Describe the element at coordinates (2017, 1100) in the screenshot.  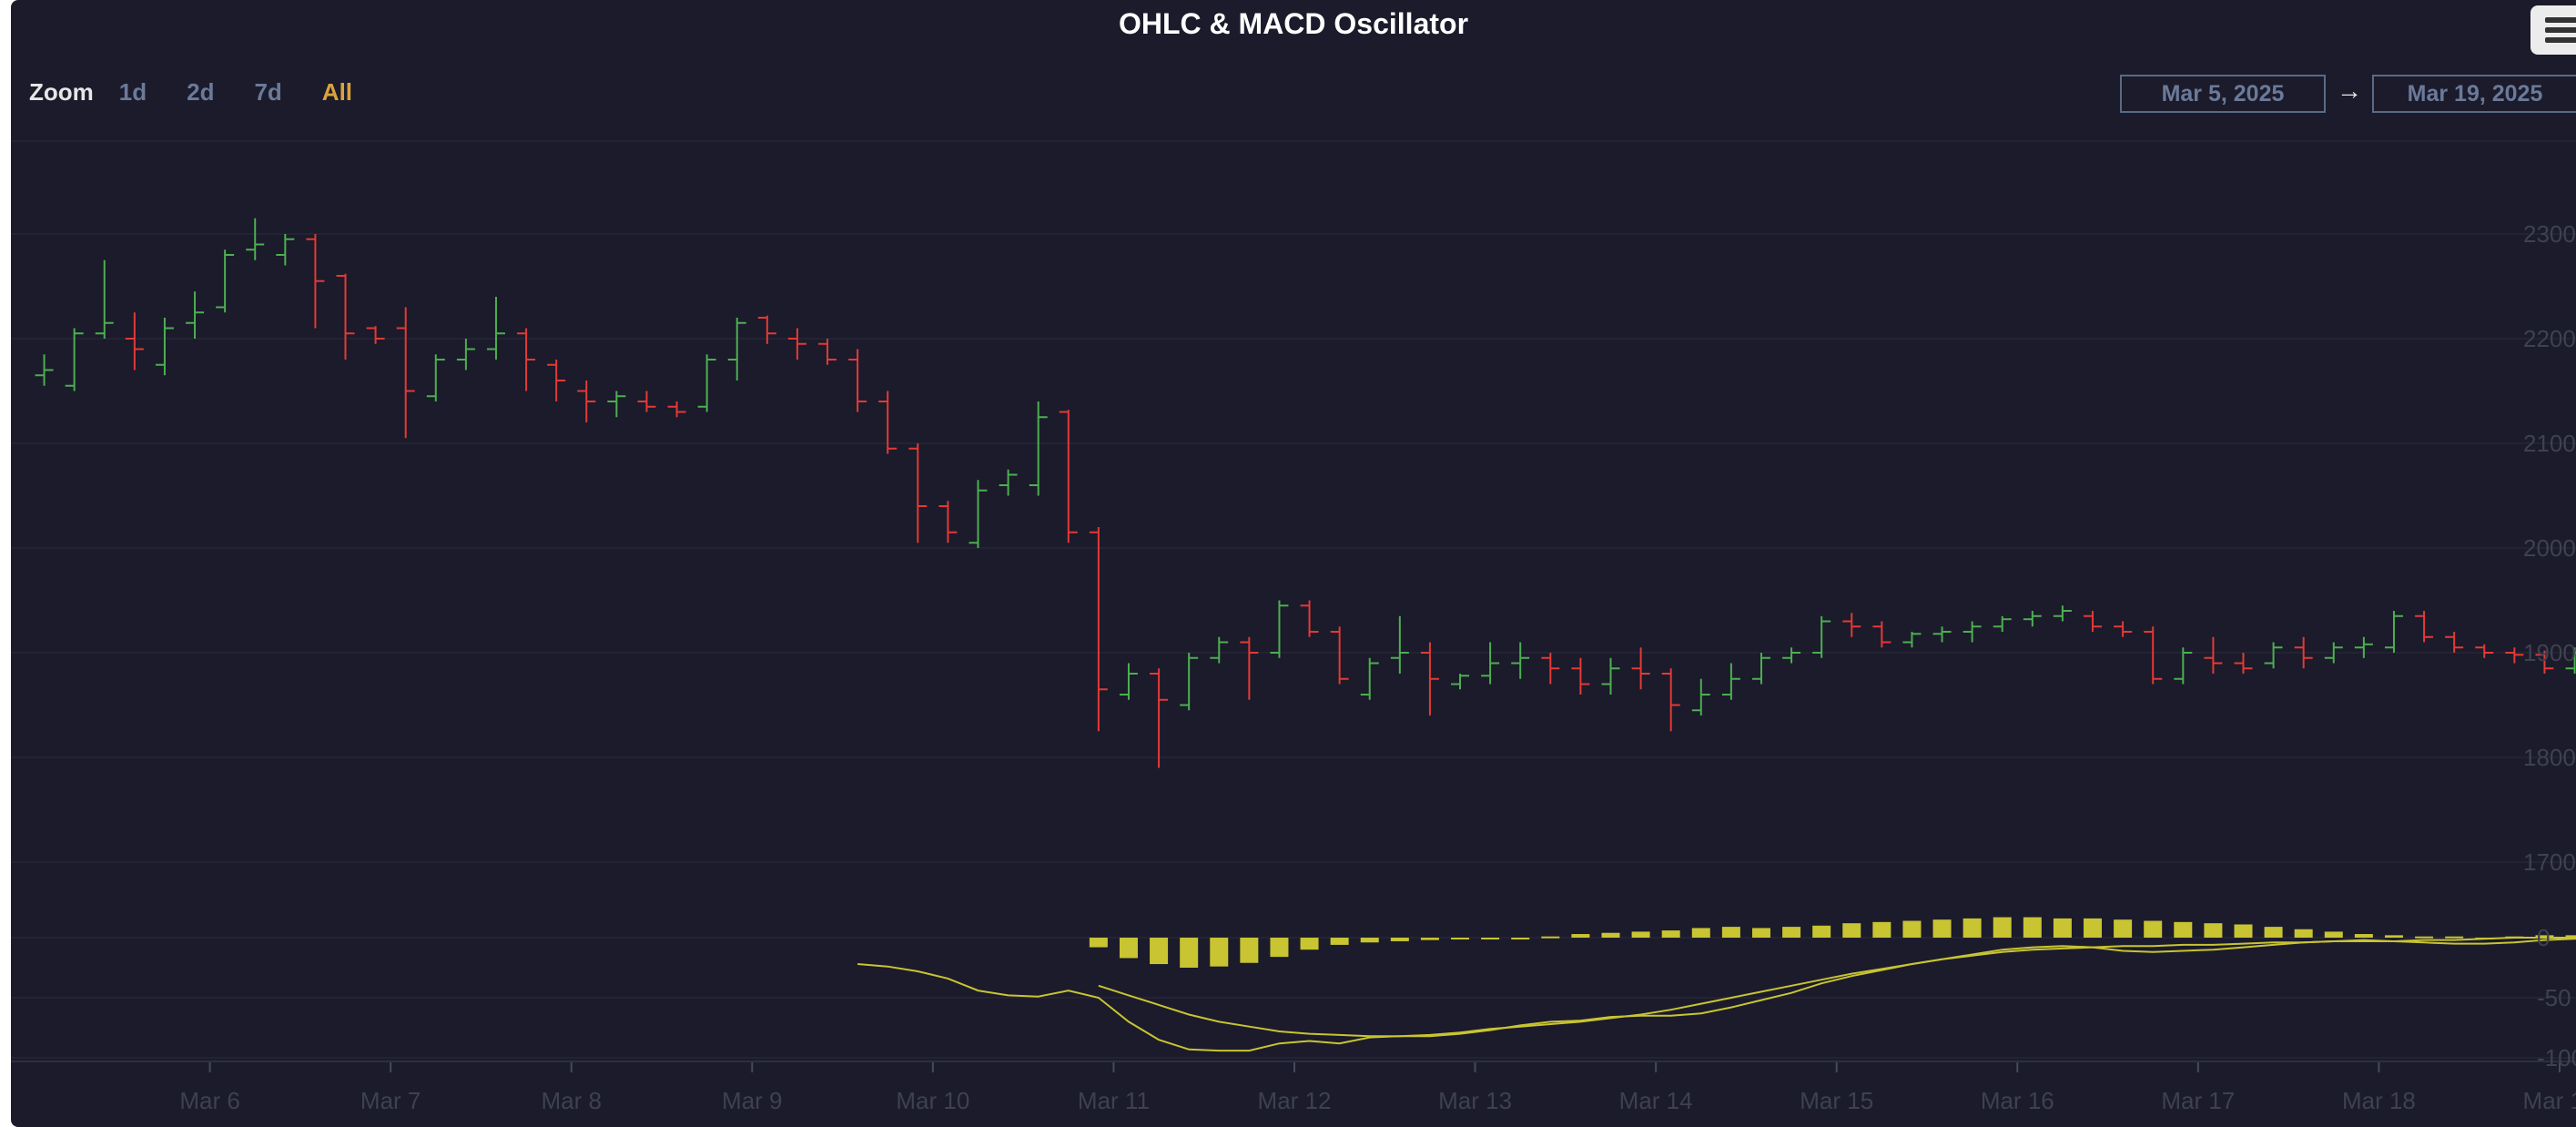
I see `x-axis-label: Mar 16` at that location.